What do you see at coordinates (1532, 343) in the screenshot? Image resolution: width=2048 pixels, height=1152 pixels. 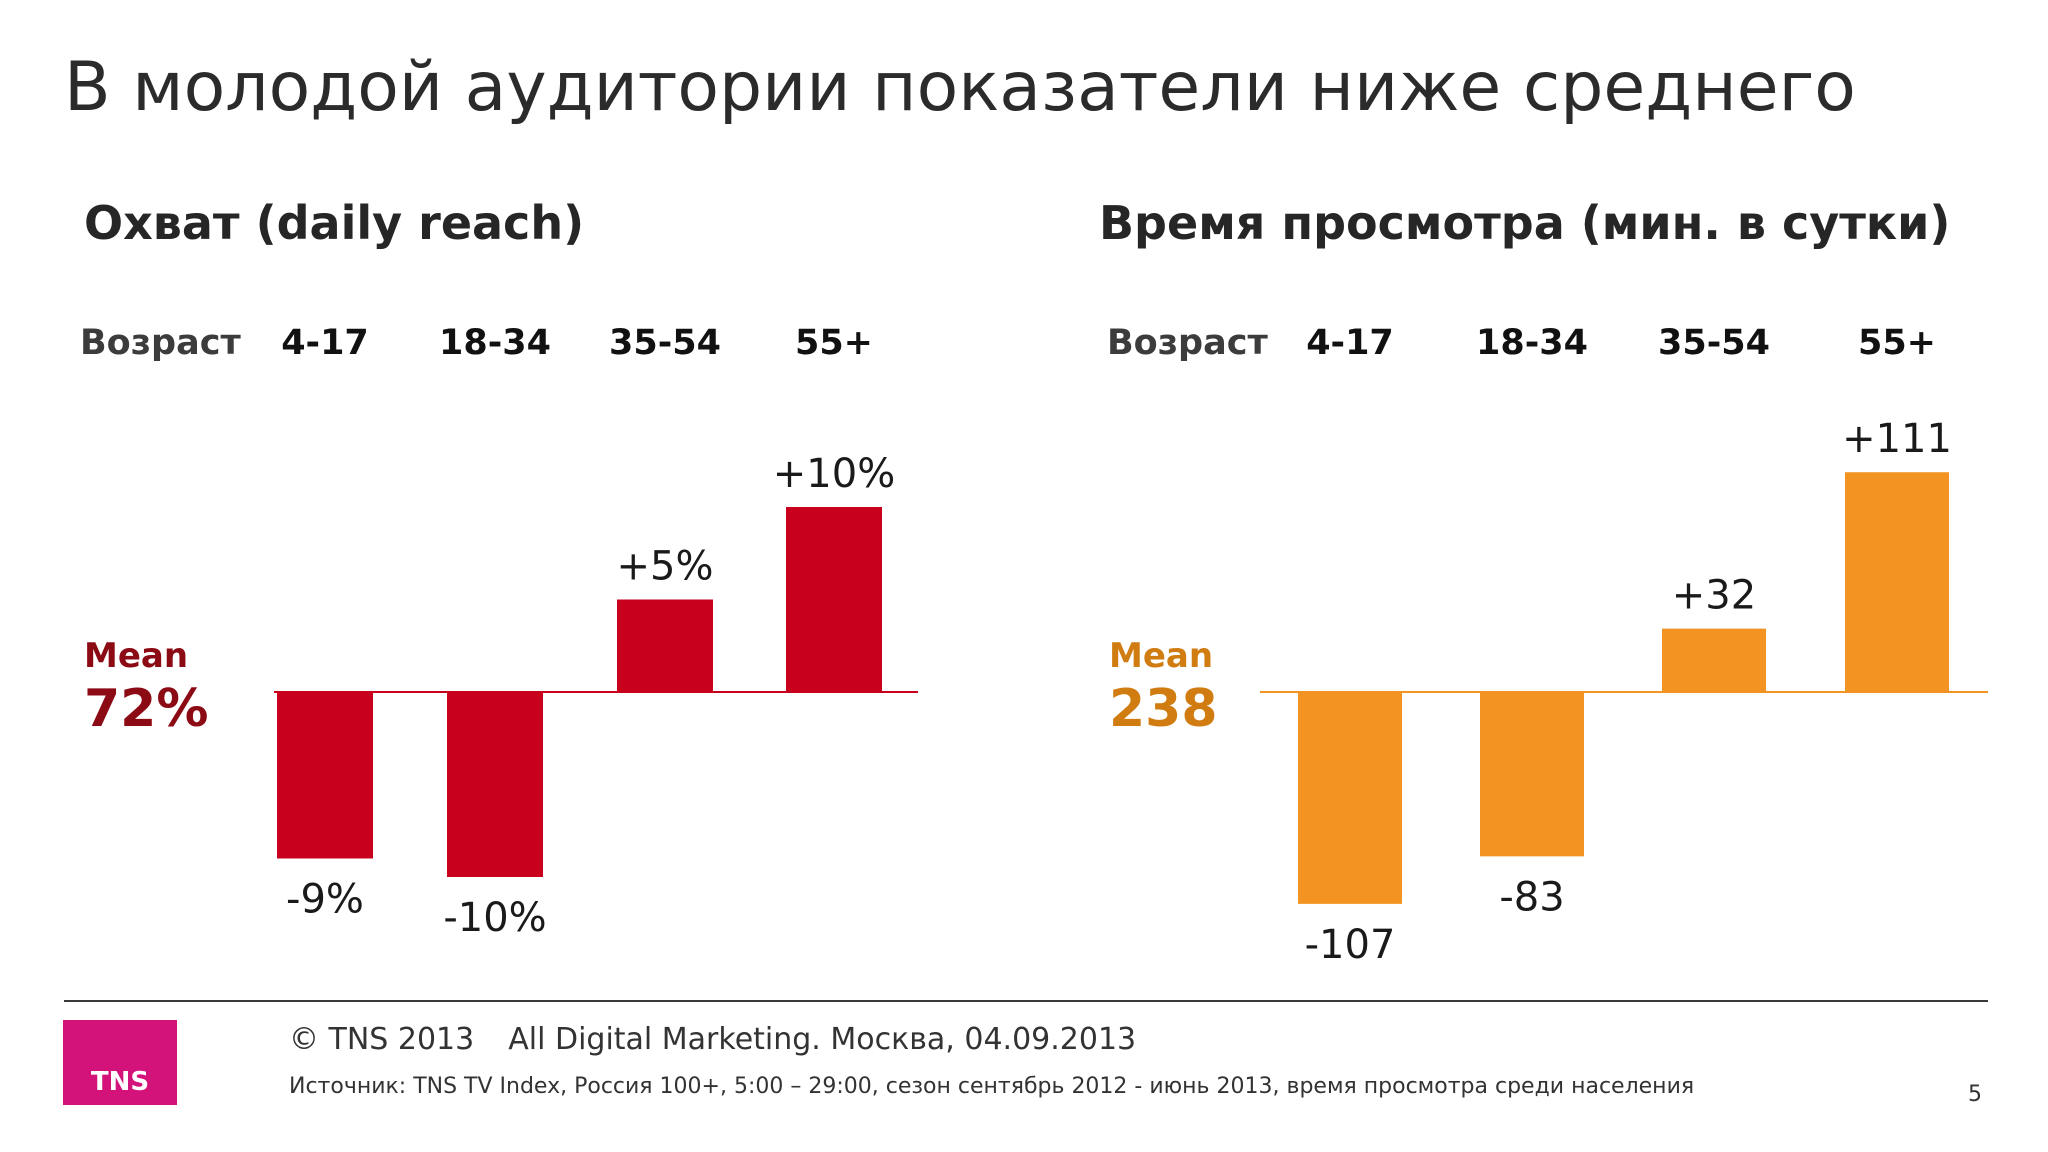 I see `viewing-time-category-label: 18-34` at bounding box center [1532, 343].